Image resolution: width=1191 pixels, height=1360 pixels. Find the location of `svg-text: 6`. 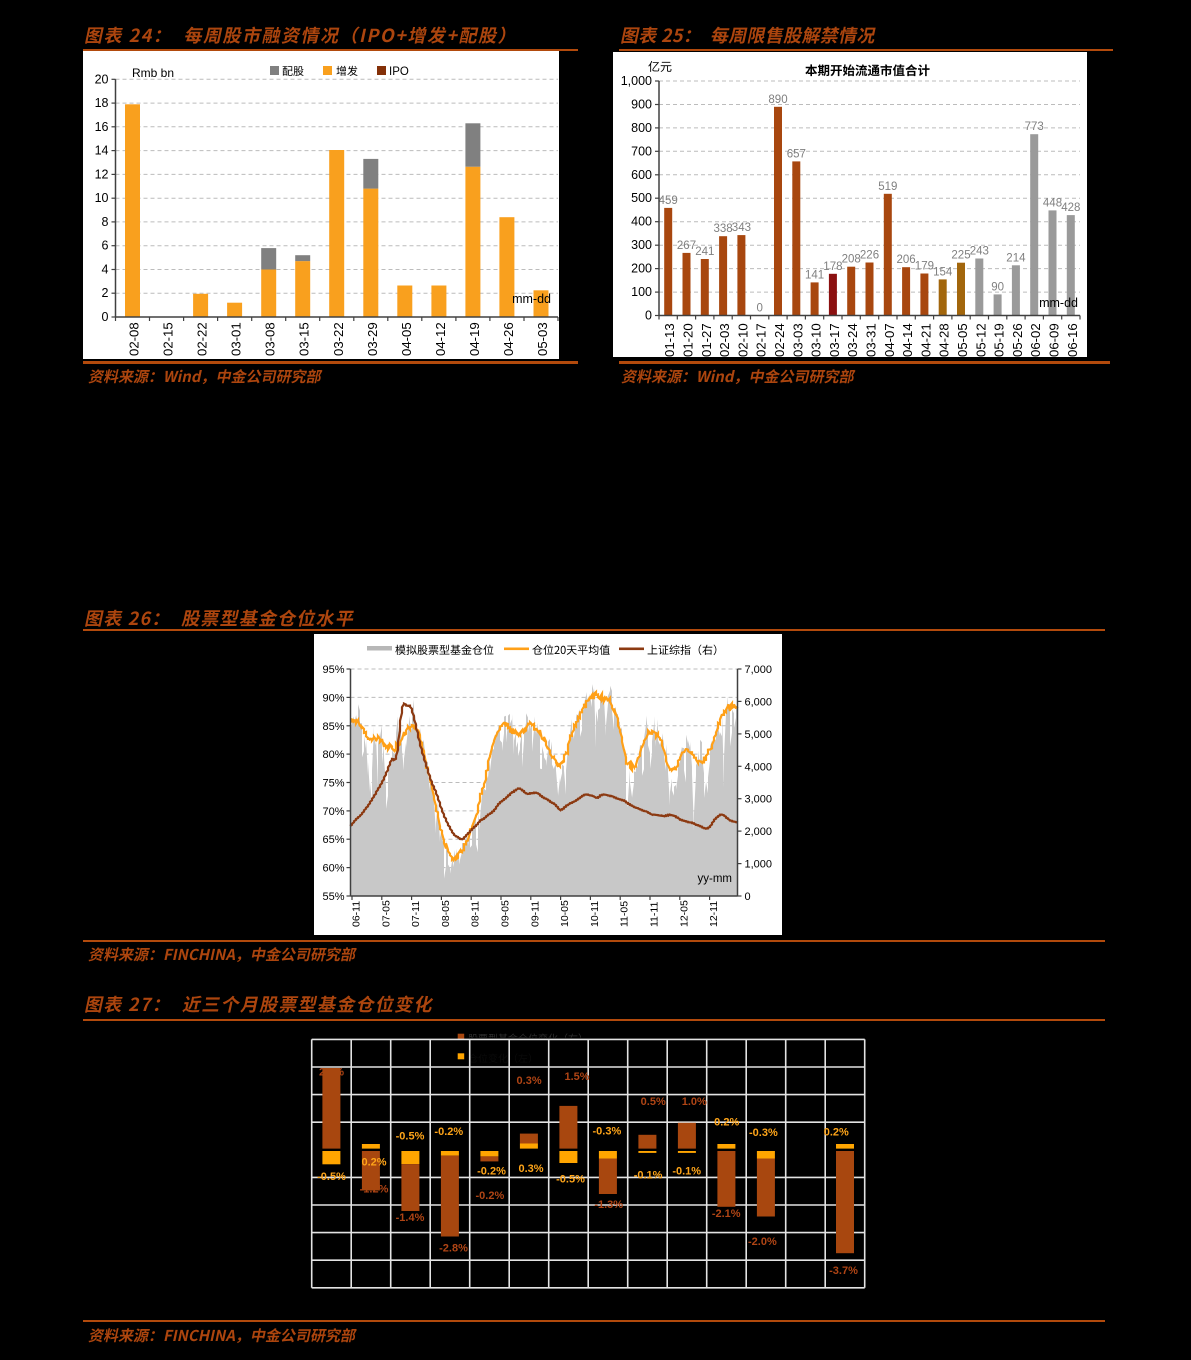

svg-text: 6 is located at coordinates (105, 246).